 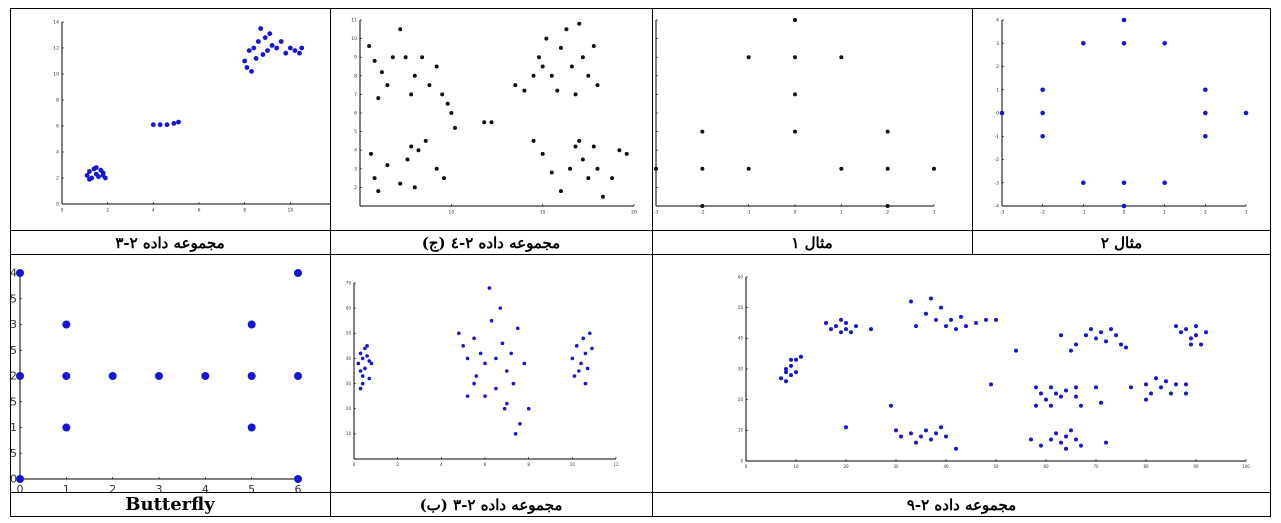 I want to click on x-tick-label: -3, so click(x=656, y=213).